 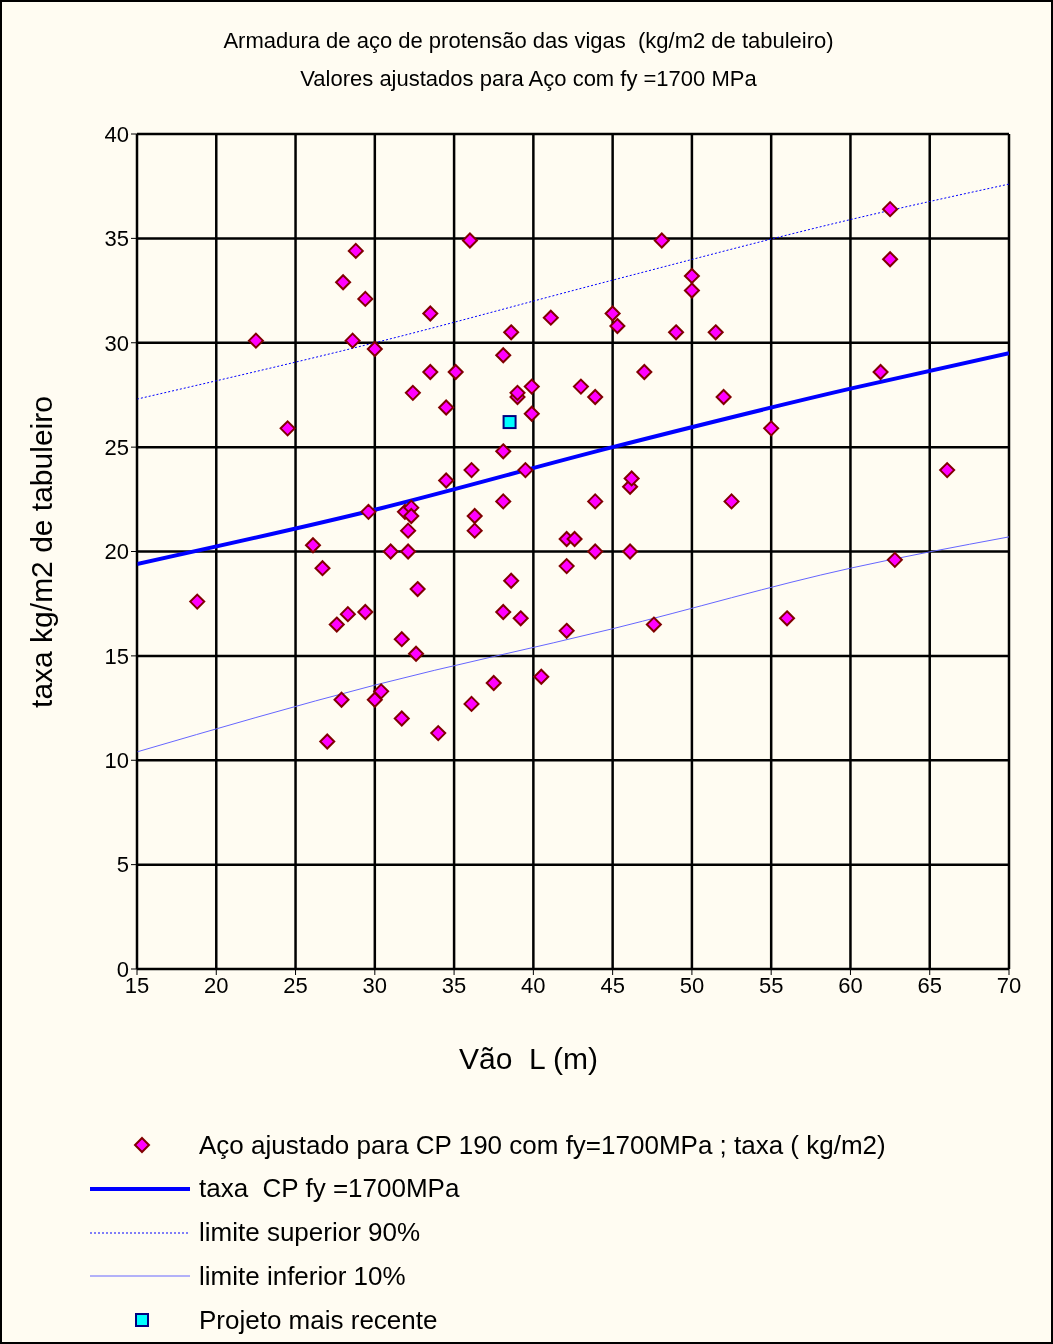 I want to click on chart-title: Armadura de aço de protensão das vigas (kg/m2 de tabuleiro), so click(x=528, y=41).